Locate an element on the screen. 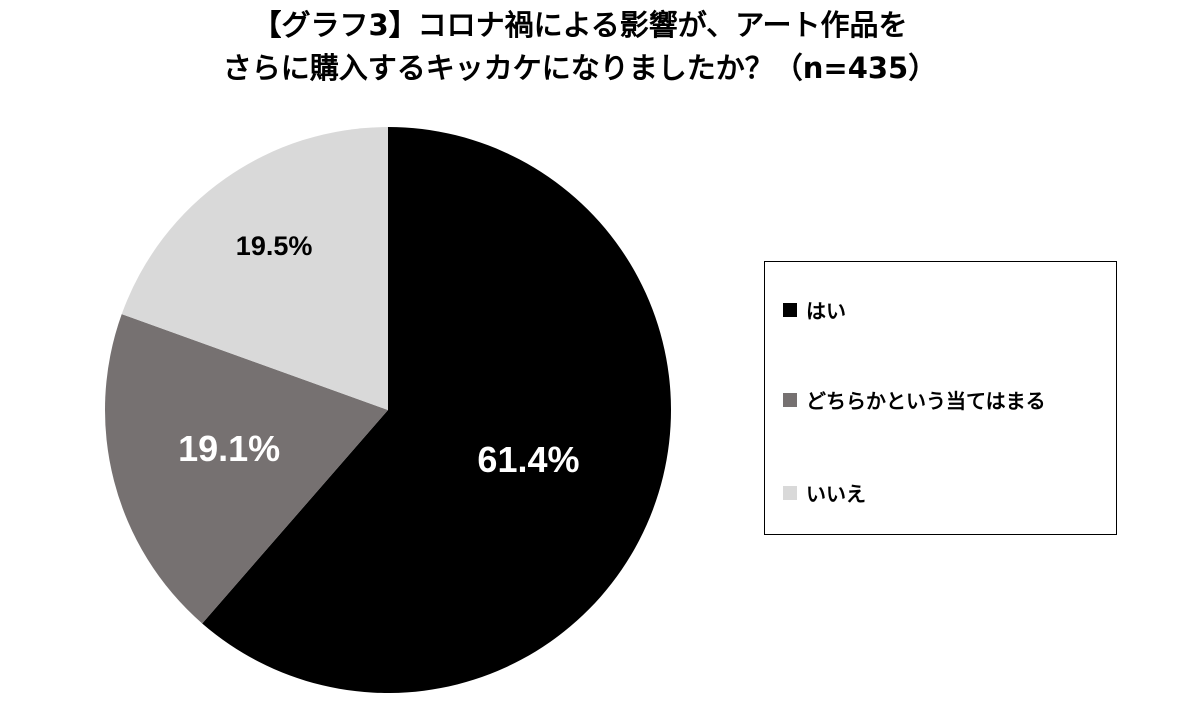 This screenshot has height=709, width=1182. legend-label-no: いいえ is located at coordinates (836, 494).